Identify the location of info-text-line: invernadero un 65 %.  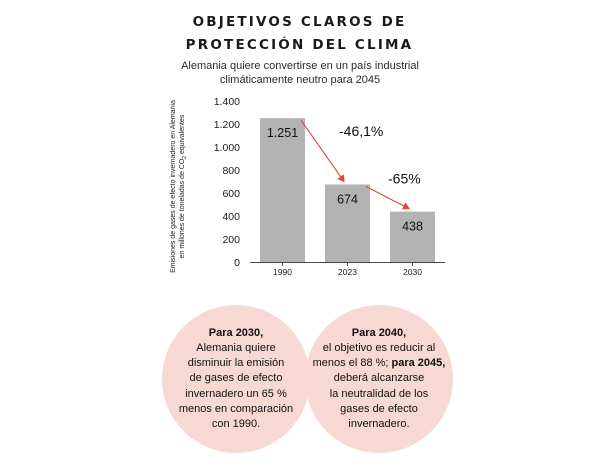
(236, 394).